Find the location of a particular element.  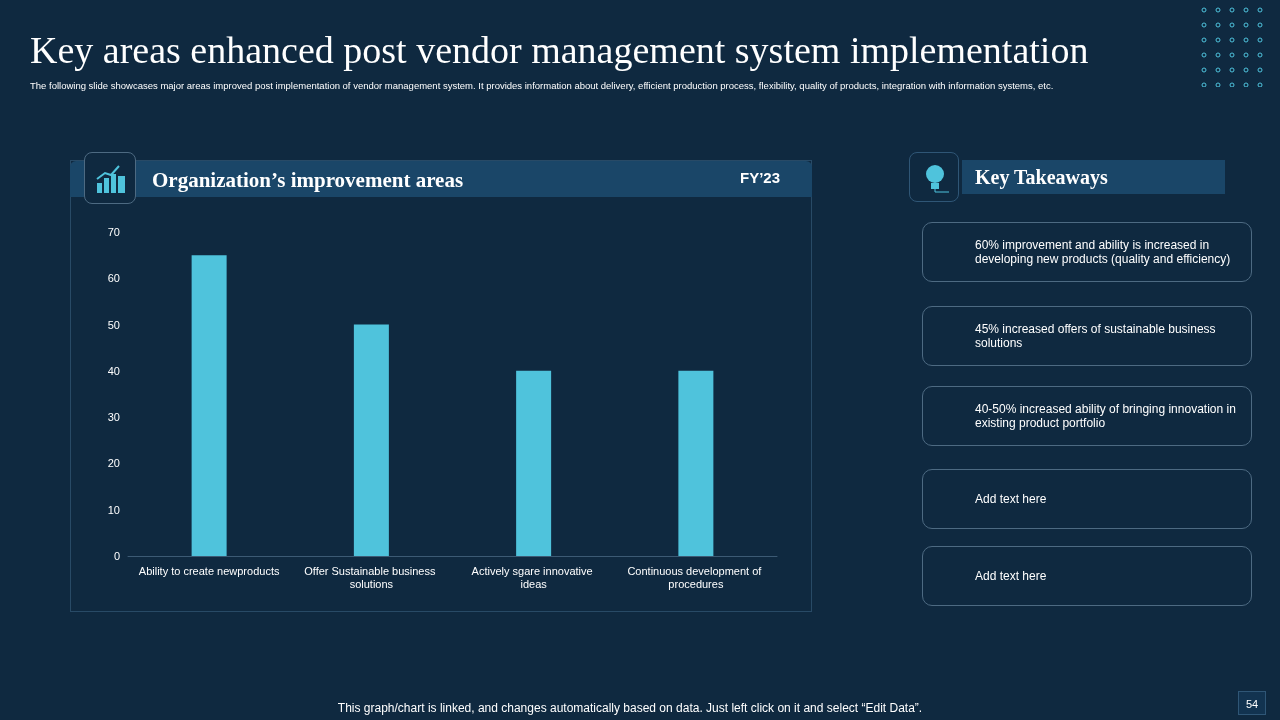

x-tick-label: Ability to create newproducts is located at coordinates (209, 570).